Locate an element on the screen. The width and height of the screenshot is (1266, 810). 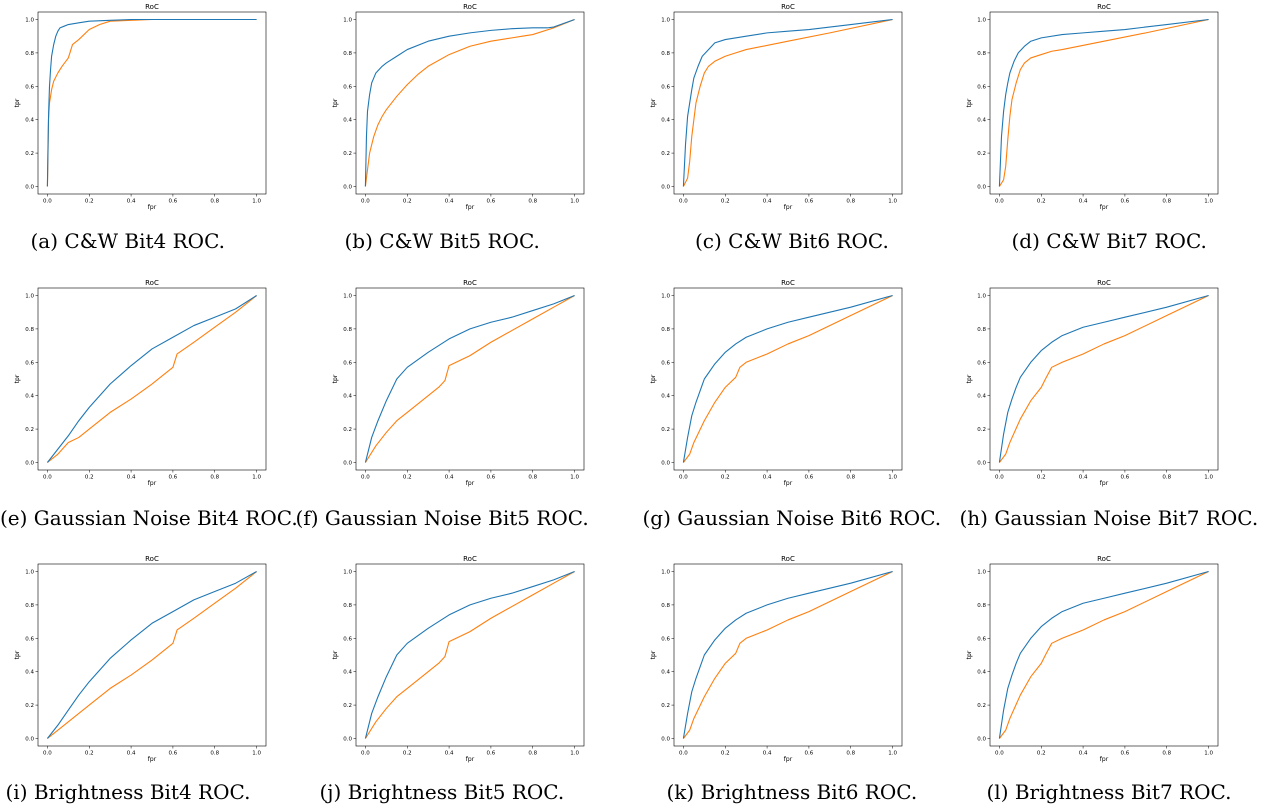
figure-caption: (g) Gaussian Noise Bit6 ROC. is located at coordinates (792, 518).